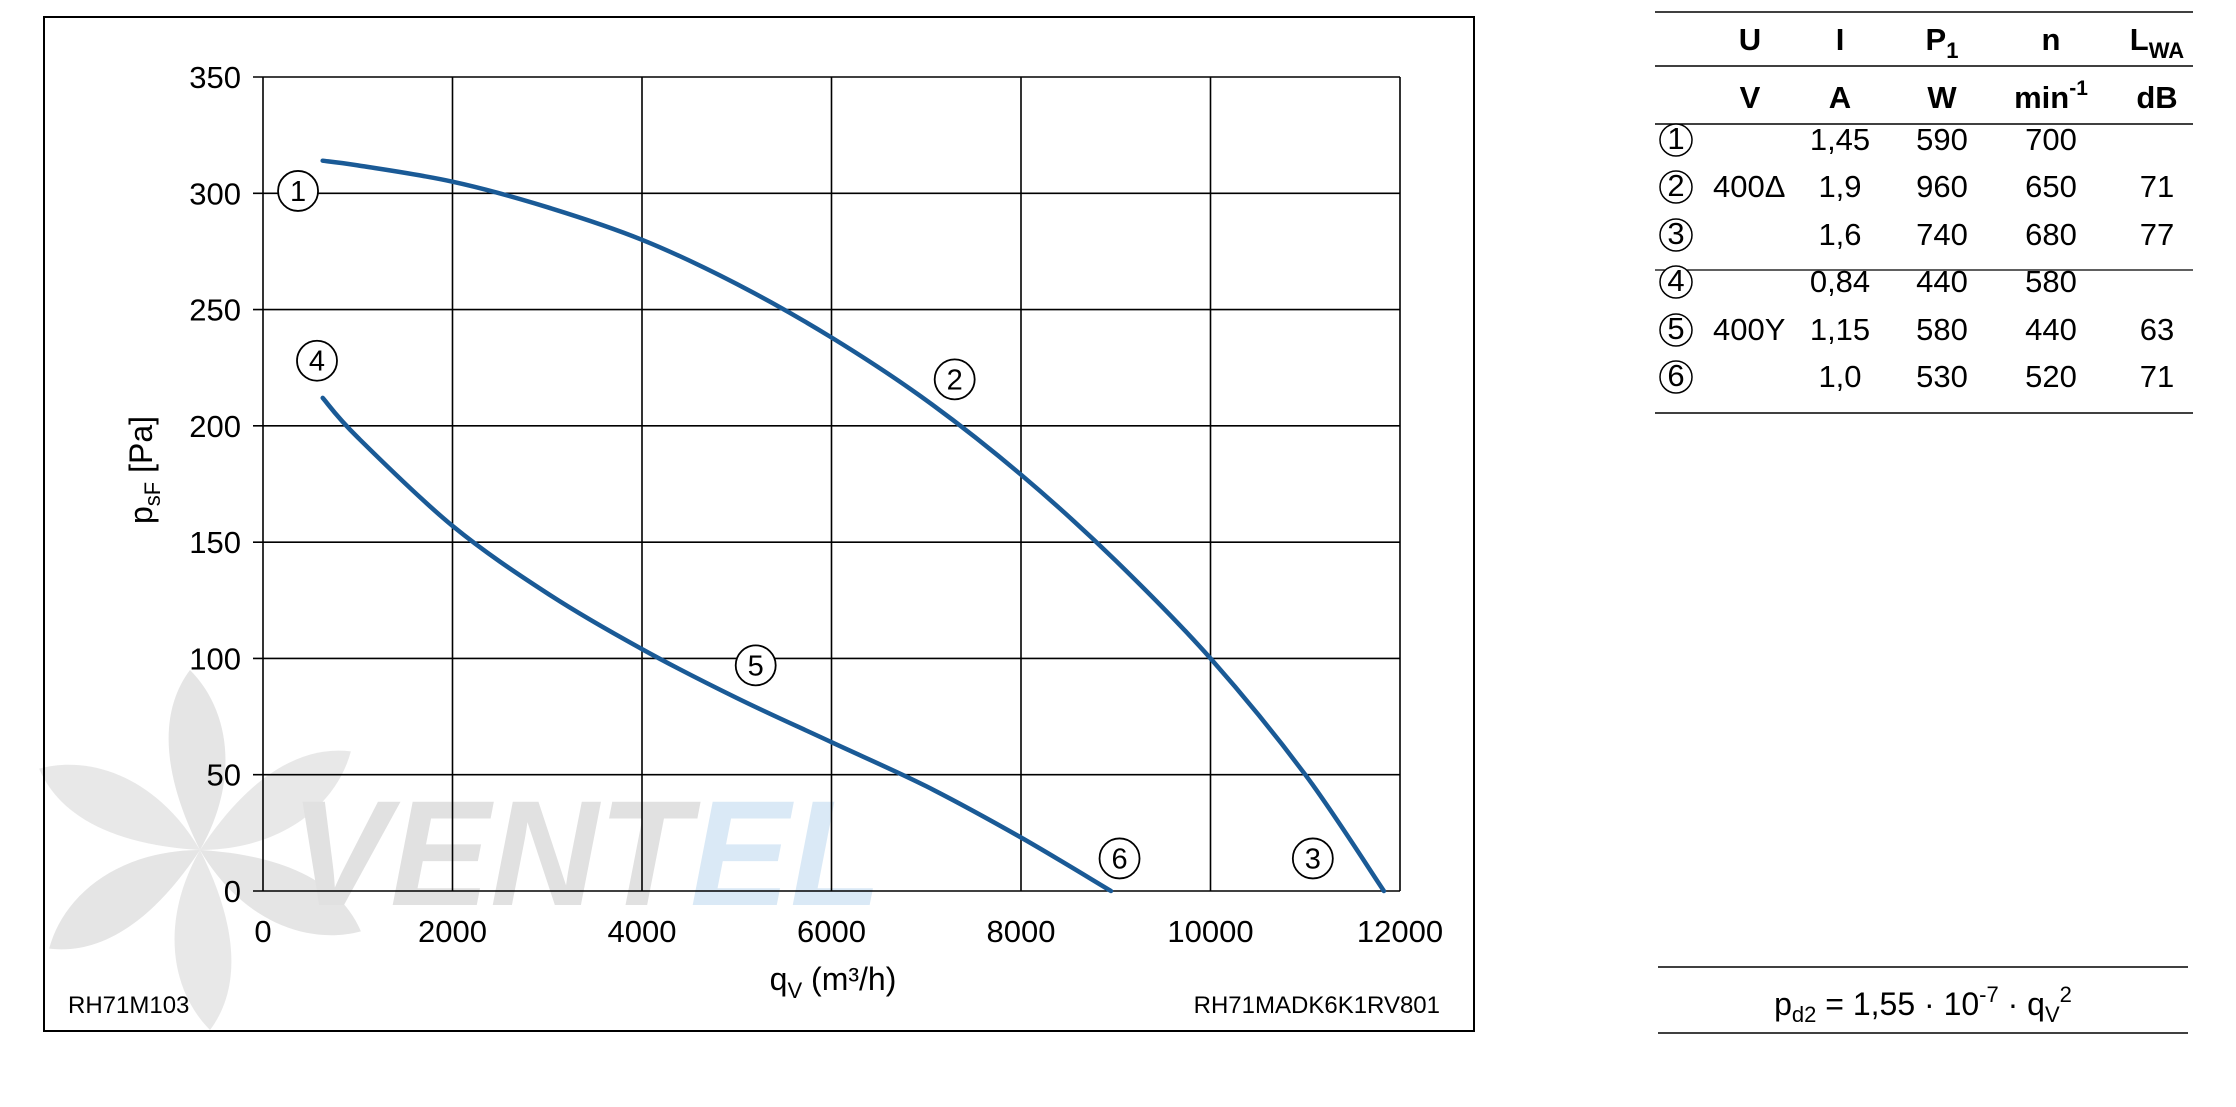 The height and width of the screenshot is (1107, 2236). Describe the element at coordinates (1942, 234) in the screenshot. I see `table-cell-P1: 740` at that location.